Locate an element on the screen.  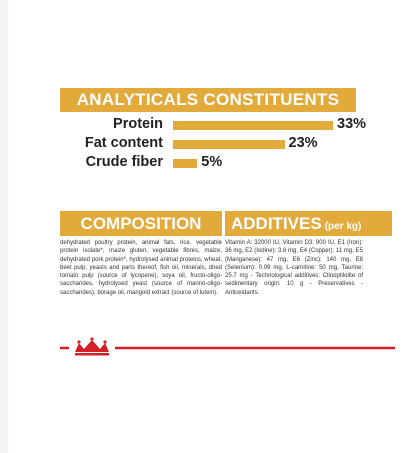
brand-divider is located at coordinates (227, 347).